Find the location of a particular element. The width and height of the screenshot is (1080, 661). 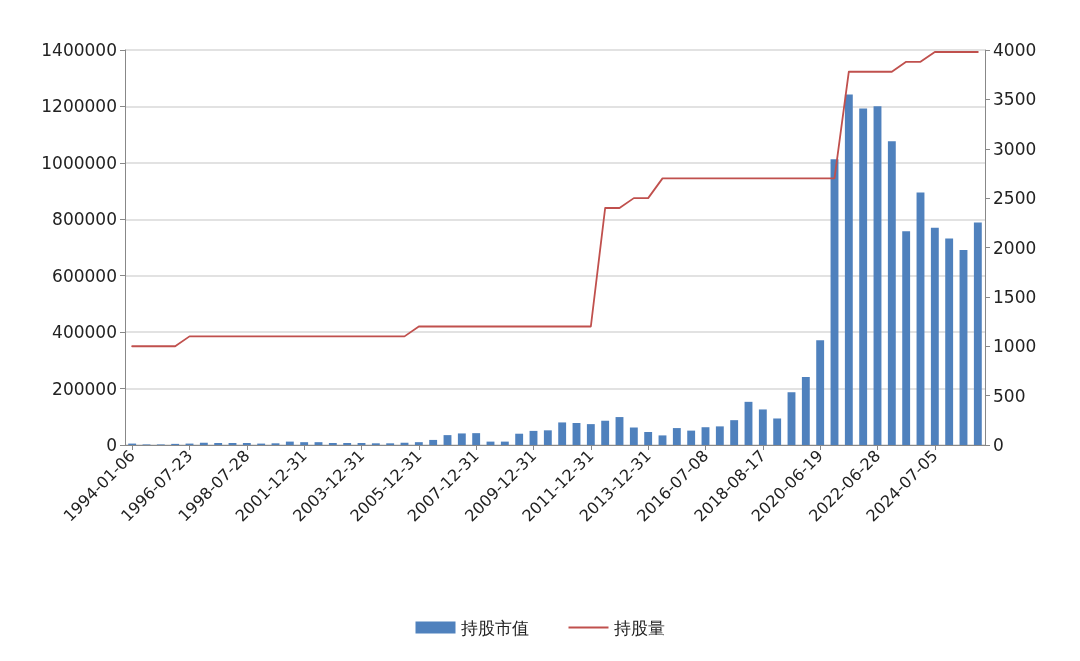

y2-tick-label: 0 is located at coordinates (998, 445).